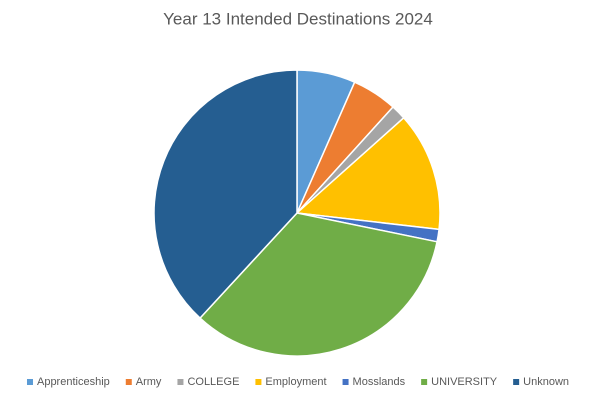 This screenshot has width=596, height=400. I want to click on legend-label: Employment, so click(295, 382).